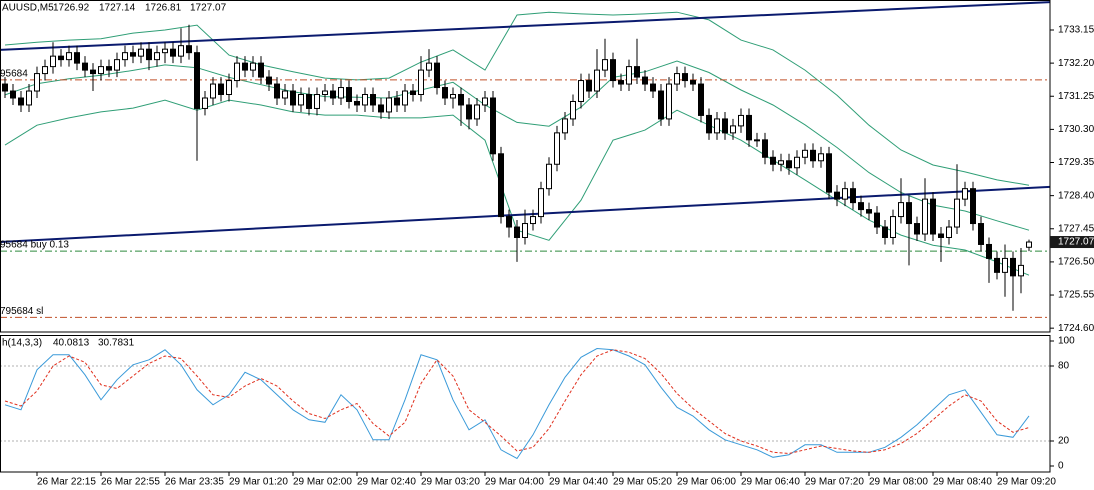 The image size is (1094, 490). What do you see at coordinates (28, 8) in the screenshot?
I see `symbol-title: AUUSD,M5` at bounding box center [28, 8].